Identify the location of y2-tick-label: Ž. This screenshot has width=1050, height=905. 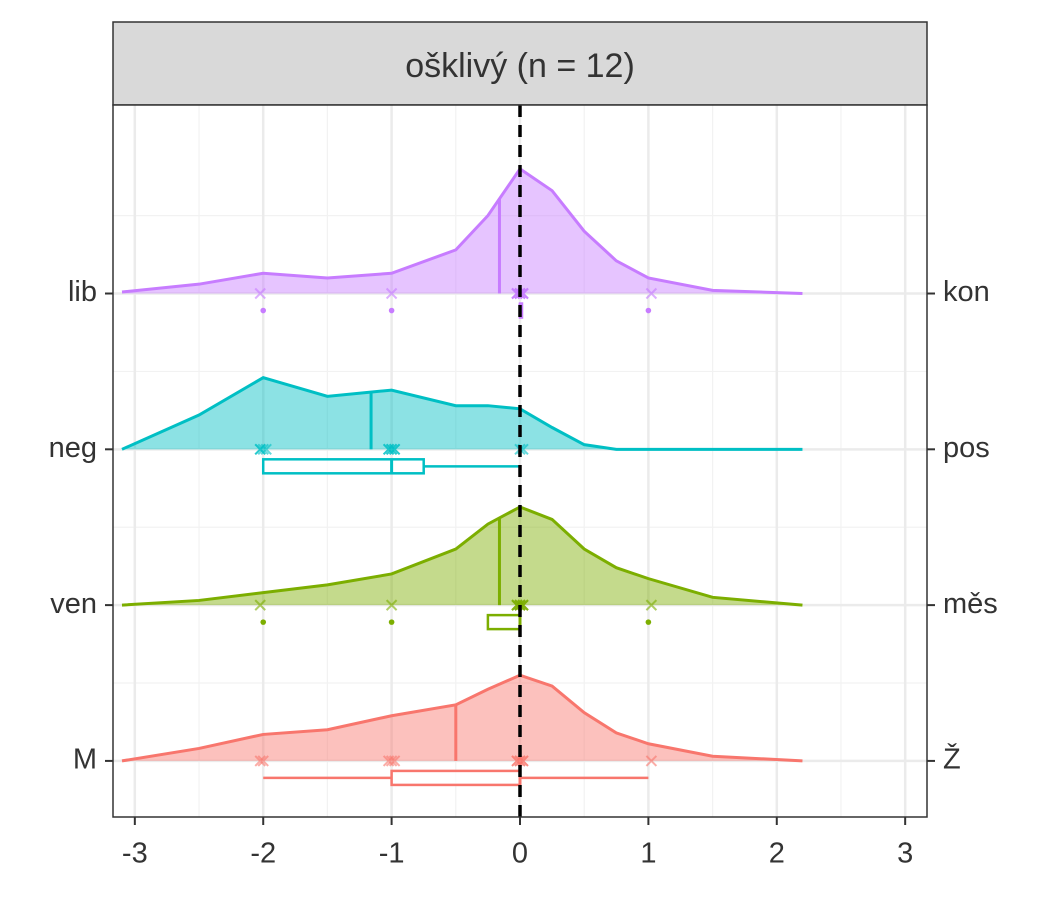
(952, 759).